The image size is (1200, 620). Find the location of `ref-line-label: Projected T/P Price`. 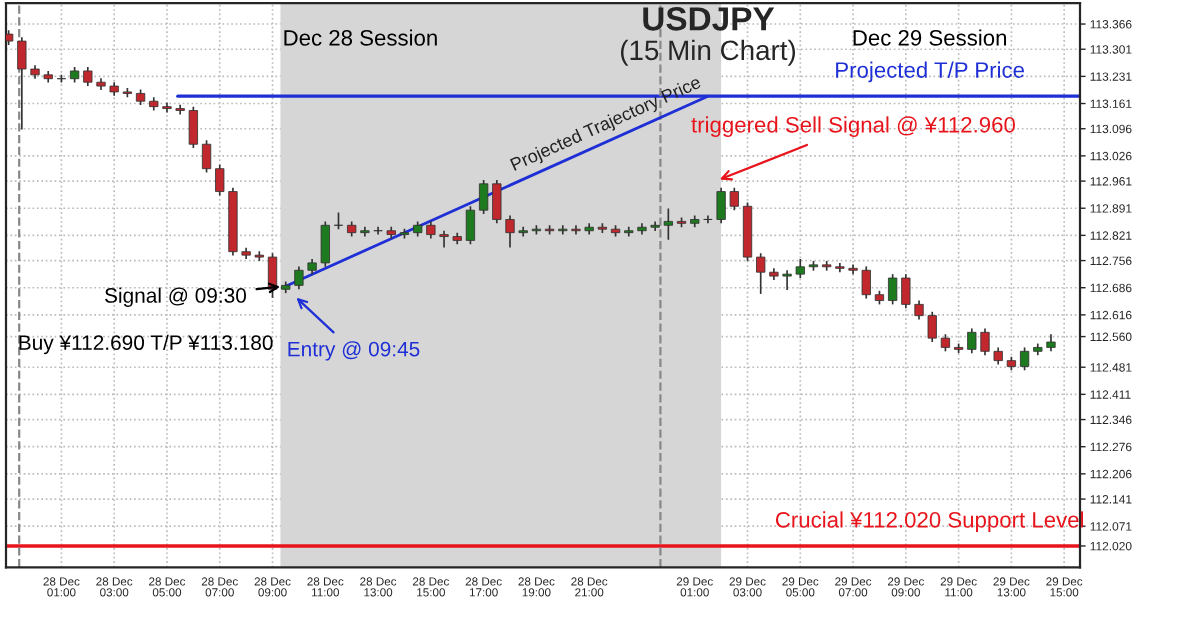

ref-line-label: Projected T/P Price is located at coordinates (930, 72).